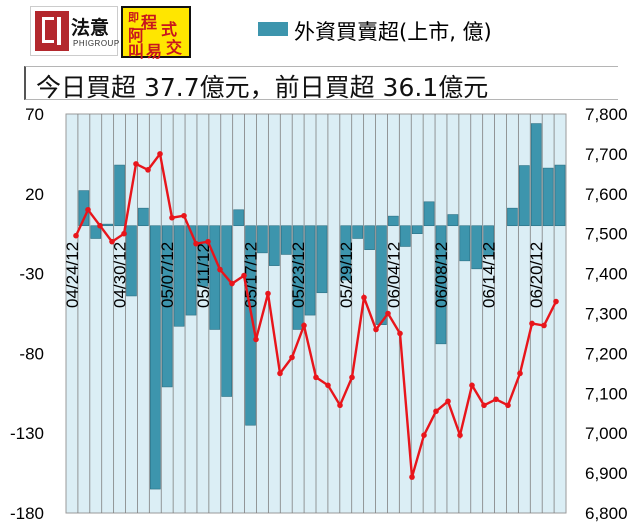 This screenshot has height=529, width=640. What do you see at coordinates (606, 393) in the screenshot?
I see `y-right-tick-label: 7,100` at bounding box center [606, 393].